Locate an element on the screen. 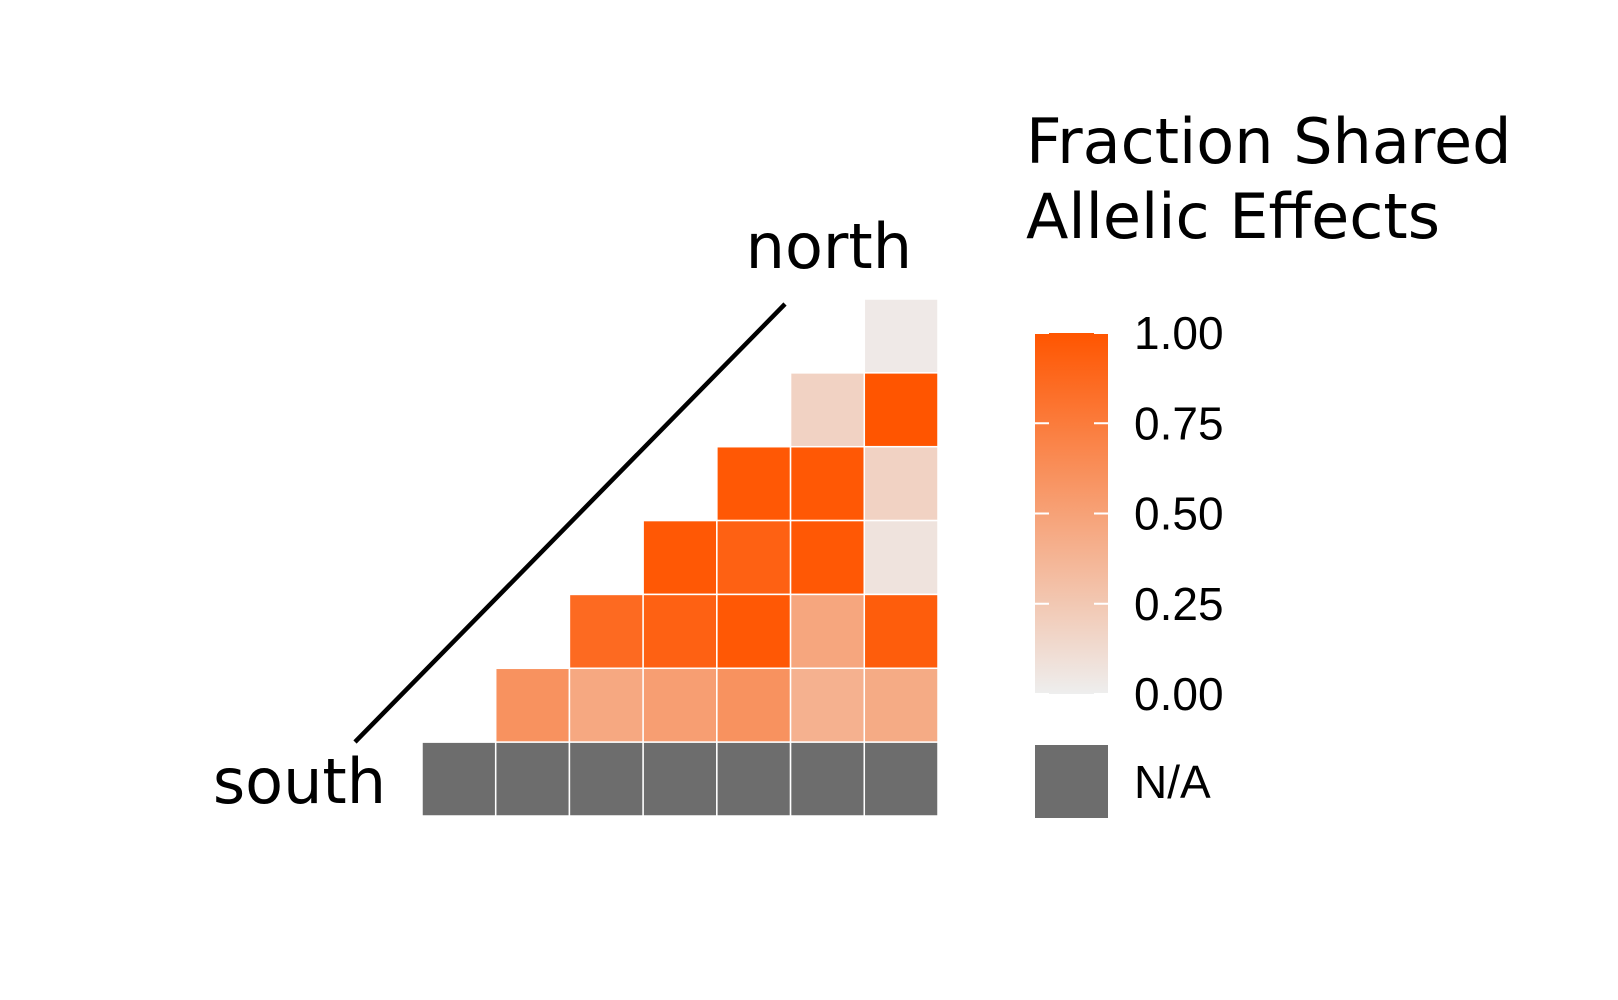  legend-title-line-1: Fraction Shared is located at coordinates (1268, 141).